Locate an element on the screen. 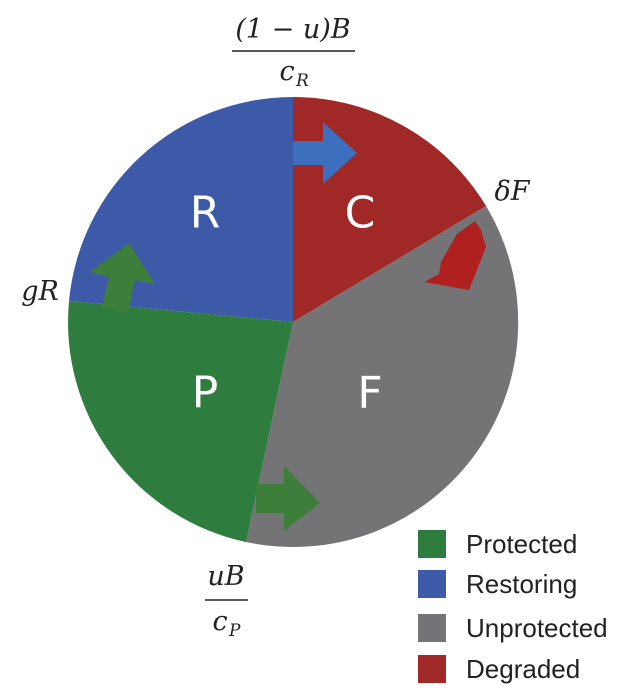  degraded-letter: C is located at coordinates (360, 213).